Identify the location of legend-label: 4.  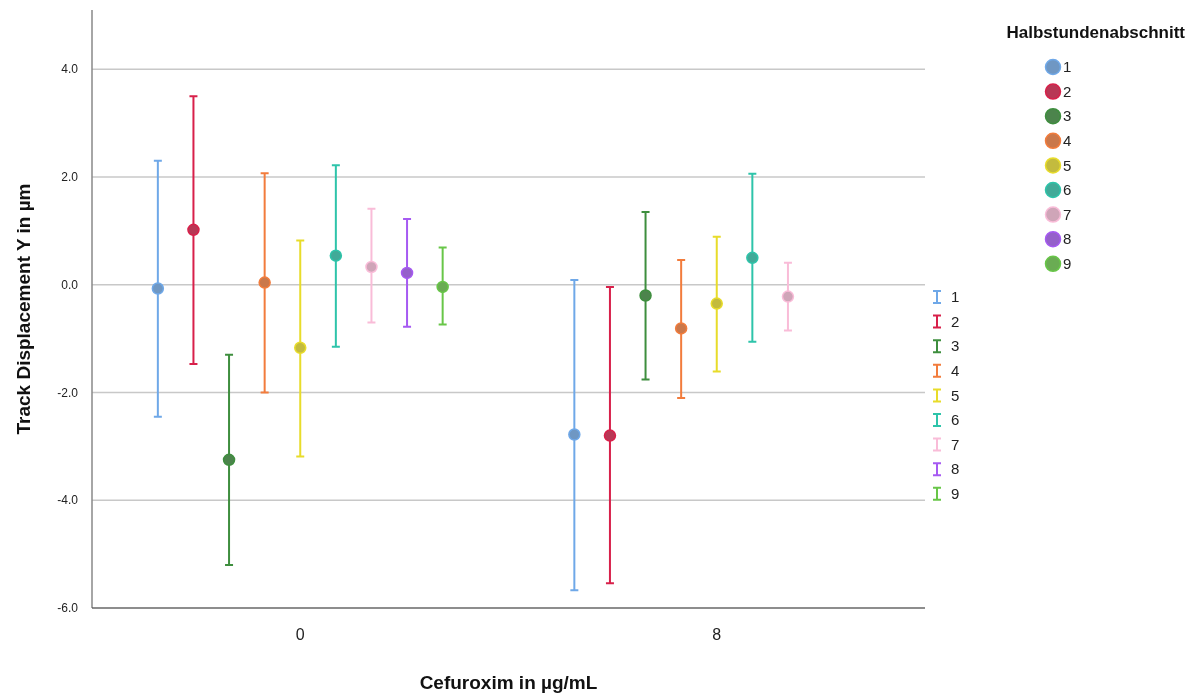
(955, 371).